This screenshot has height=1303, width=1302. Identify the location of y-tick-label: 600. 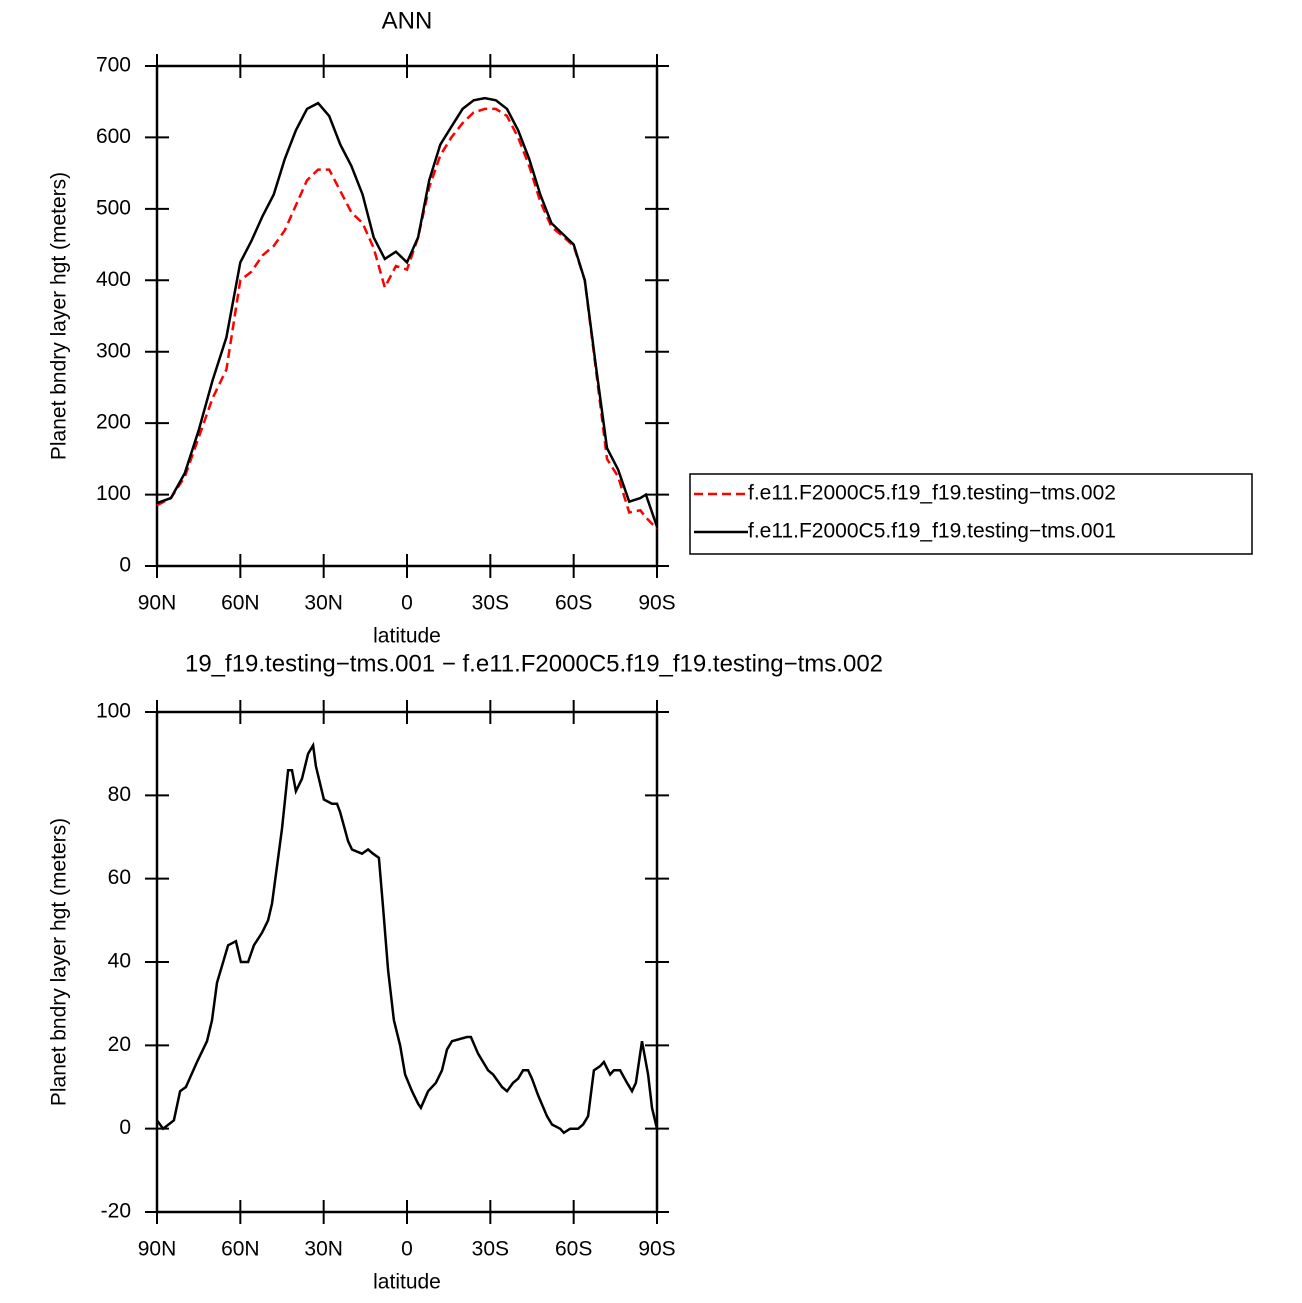
(113, 136).